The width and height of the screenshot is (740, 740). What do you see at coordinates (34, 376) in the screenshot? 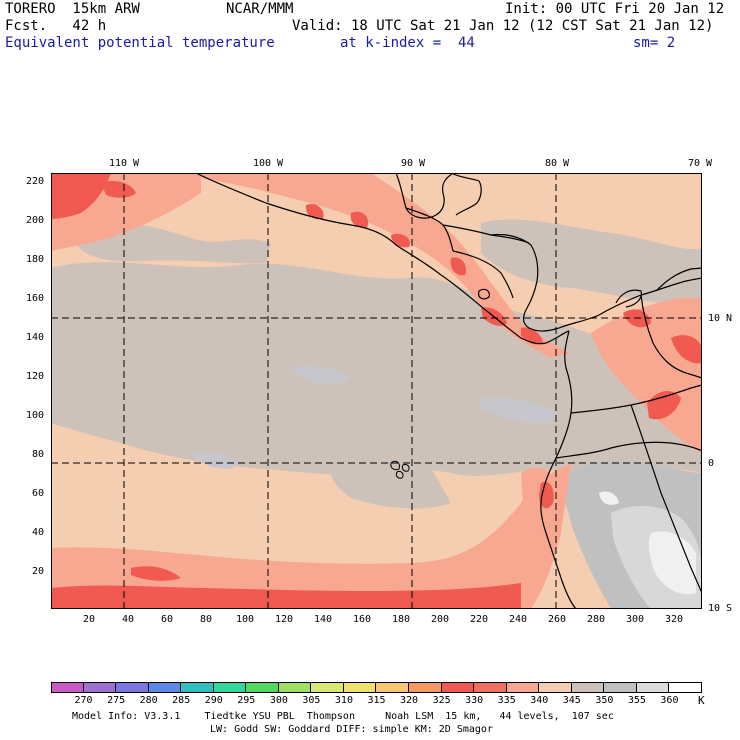
I see `y-tick-label: 120` at bounding box center [34, 376].